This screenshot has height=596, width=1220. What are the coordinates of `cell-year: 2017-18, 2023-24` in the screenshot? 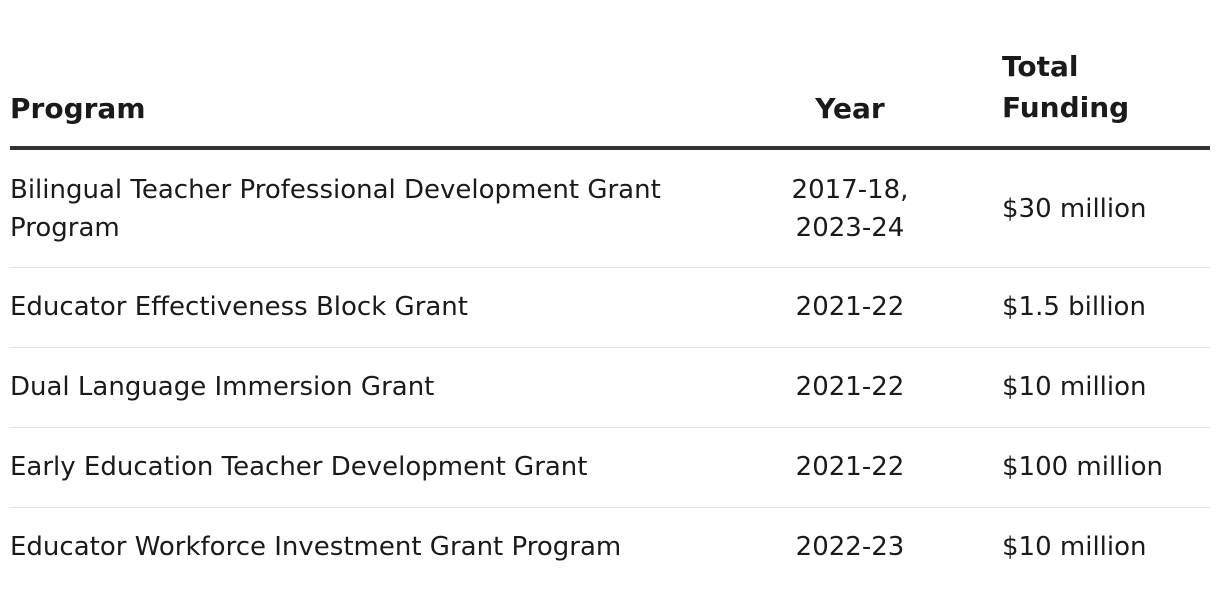 It's located at (850, 209).